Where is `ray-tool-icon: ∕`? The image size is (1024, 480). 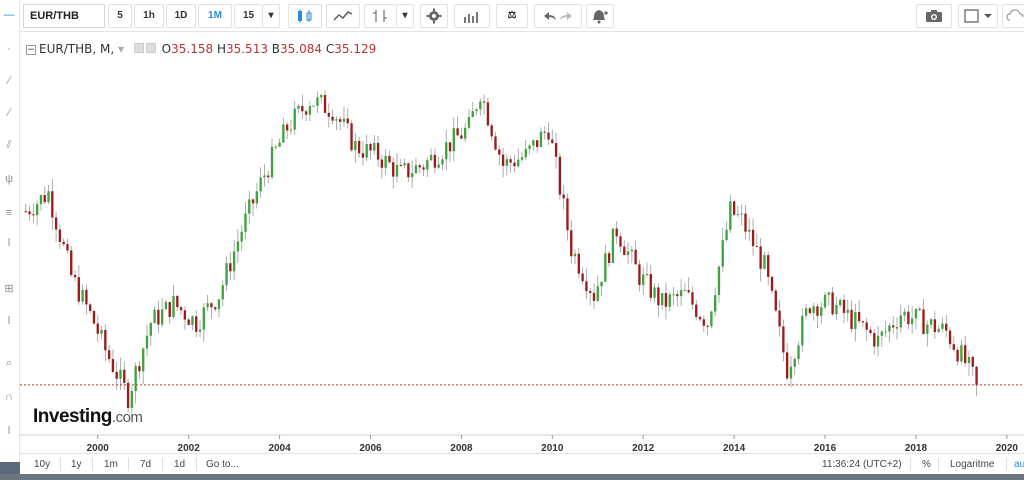
ray-tool-icon: ∕ is located at coordinates (9, 113).